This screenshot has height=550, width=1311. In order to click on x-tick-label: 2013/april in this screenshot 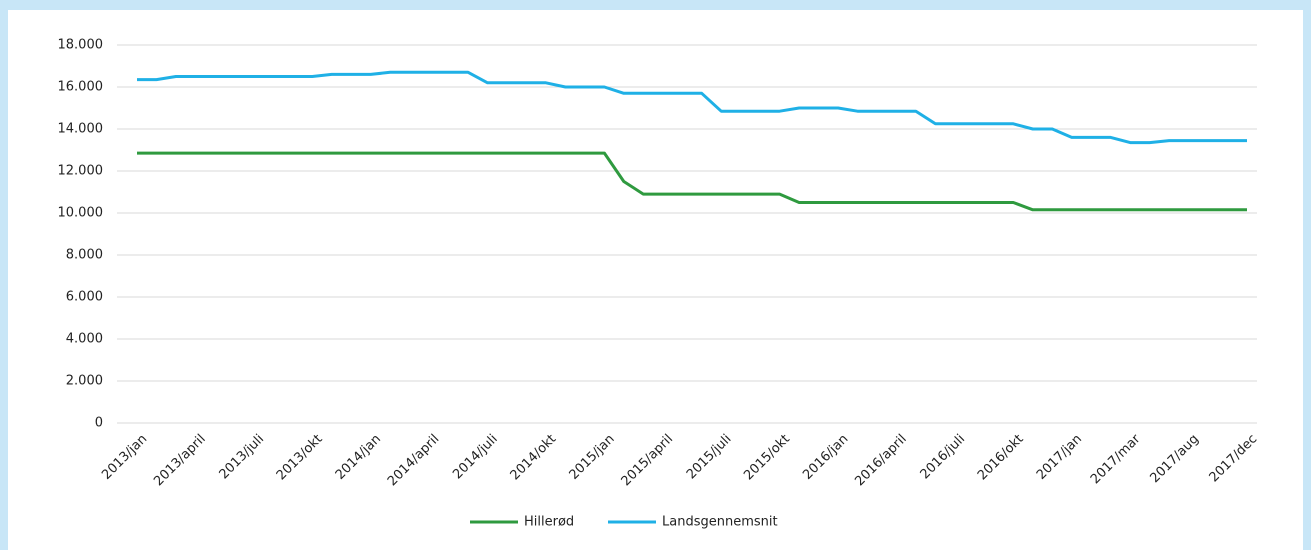, I will do `click(179, 460)`.